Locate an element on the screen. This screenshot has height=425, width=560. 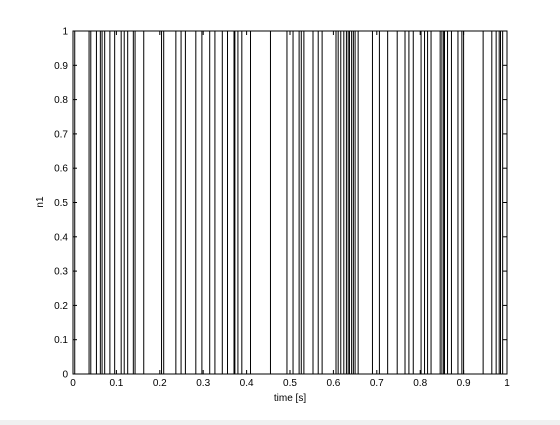
y-tick-label: 0.3 is located at coordinates (61, 272).